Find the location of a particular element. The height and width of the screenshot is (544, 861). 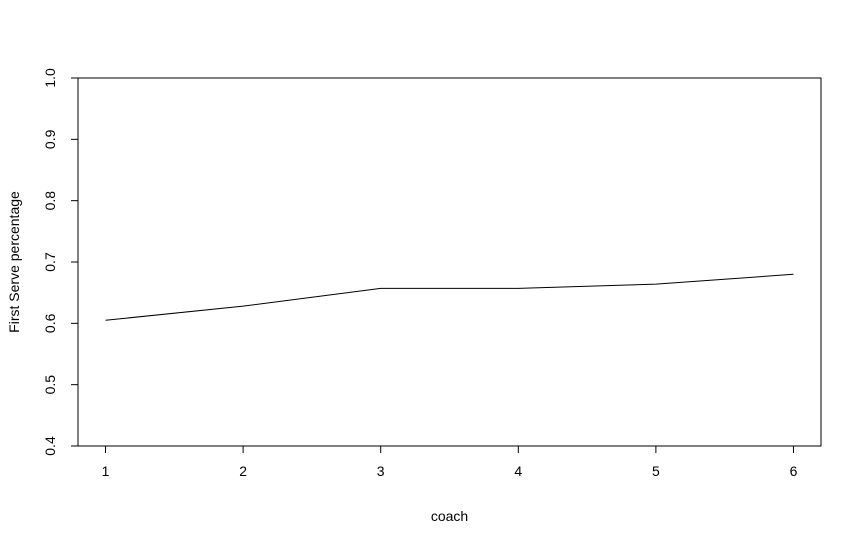

x-tick-label: 5 is located at coordinates (656, 471).